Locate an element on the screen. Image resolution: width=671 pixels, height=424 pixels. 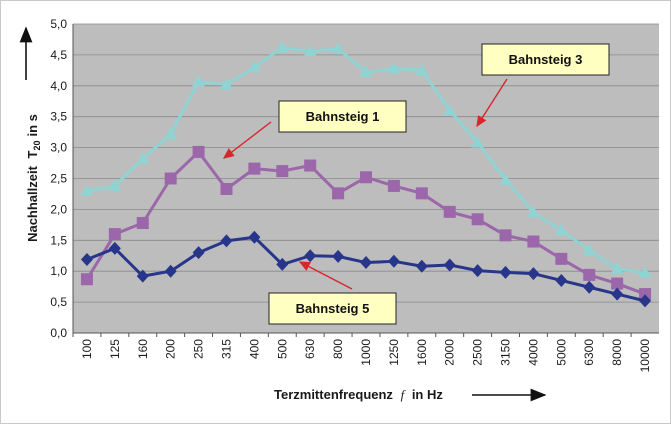
x-tick-label: 4000 is located at coordinates (533, 352).